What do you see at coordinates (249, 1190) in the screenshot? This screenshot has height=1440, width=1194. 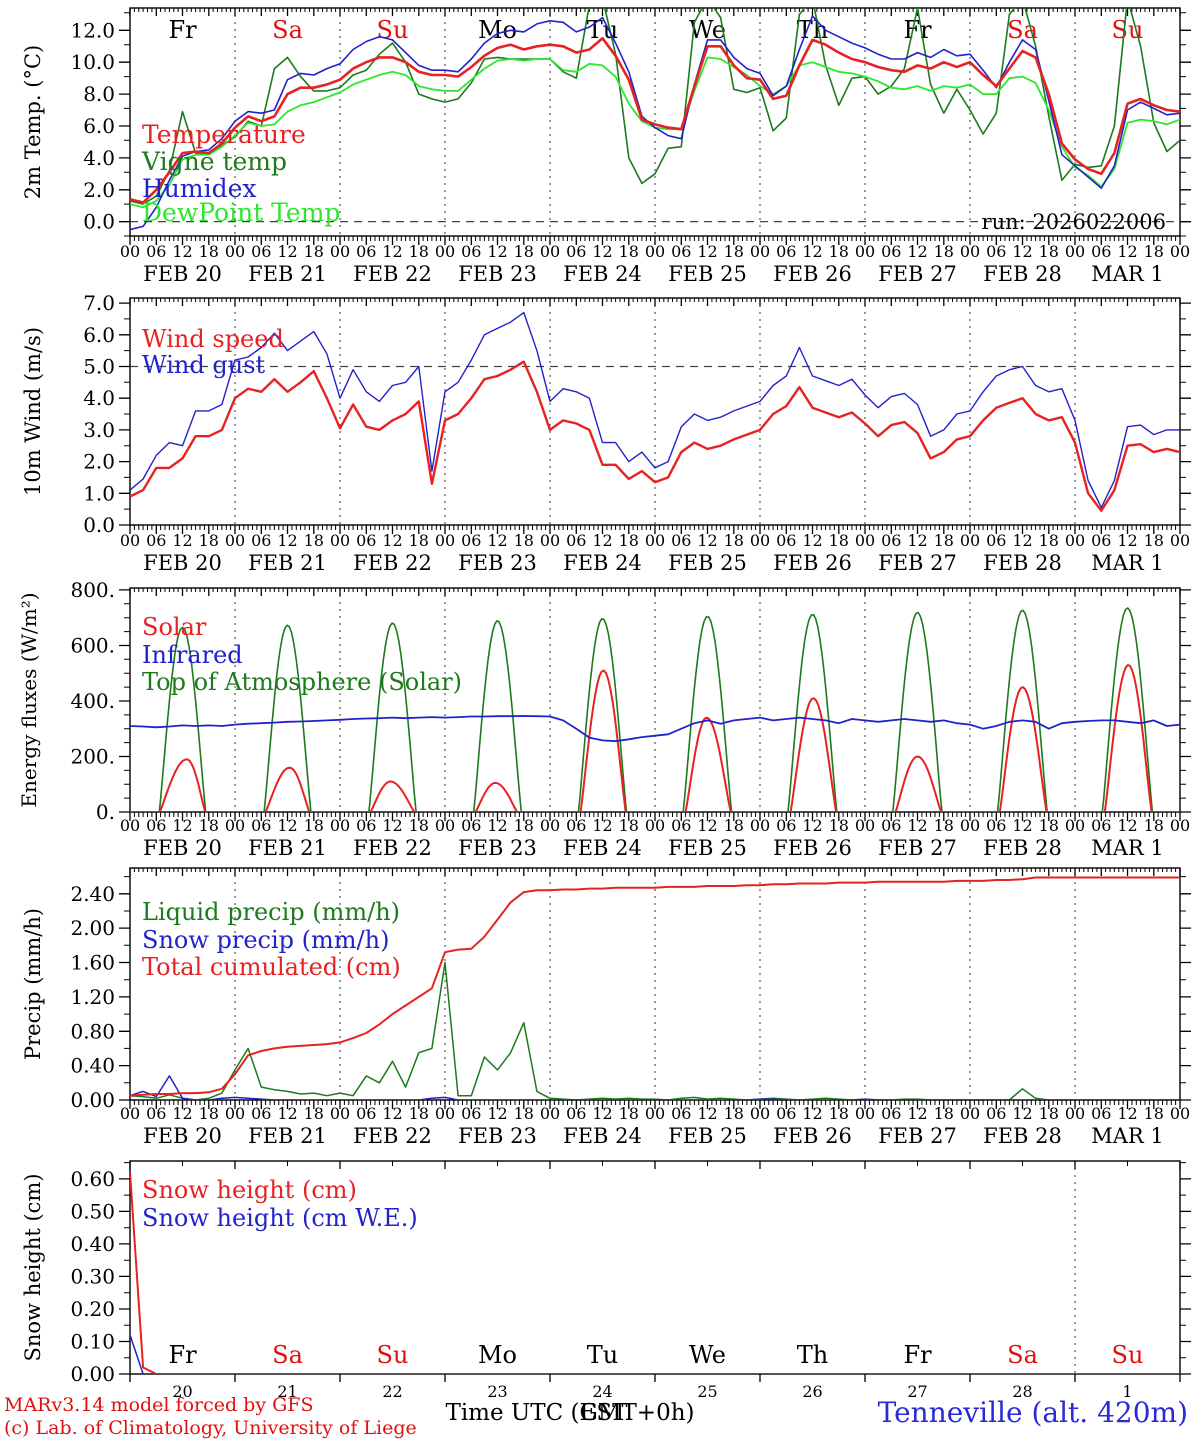 I see `legend-snow-0: Snow height (cm)` at bounding box center [249, 1190].